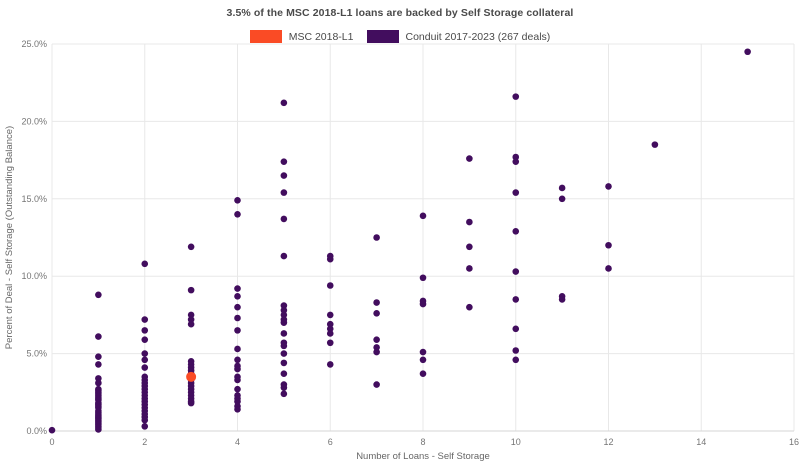 This screenshot has height=467, width=800. I want to click on legend-item-conduit: Conduit 2017-2023 (267 deals), so click(458, 36).